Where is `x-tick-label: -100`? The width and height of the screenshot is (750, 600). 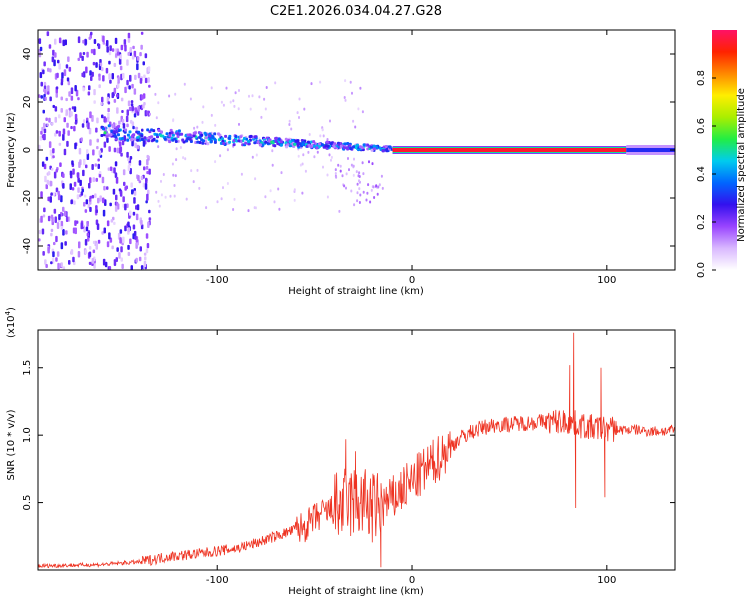
x-tick-label: -100 is located at coordinates (217, 580).